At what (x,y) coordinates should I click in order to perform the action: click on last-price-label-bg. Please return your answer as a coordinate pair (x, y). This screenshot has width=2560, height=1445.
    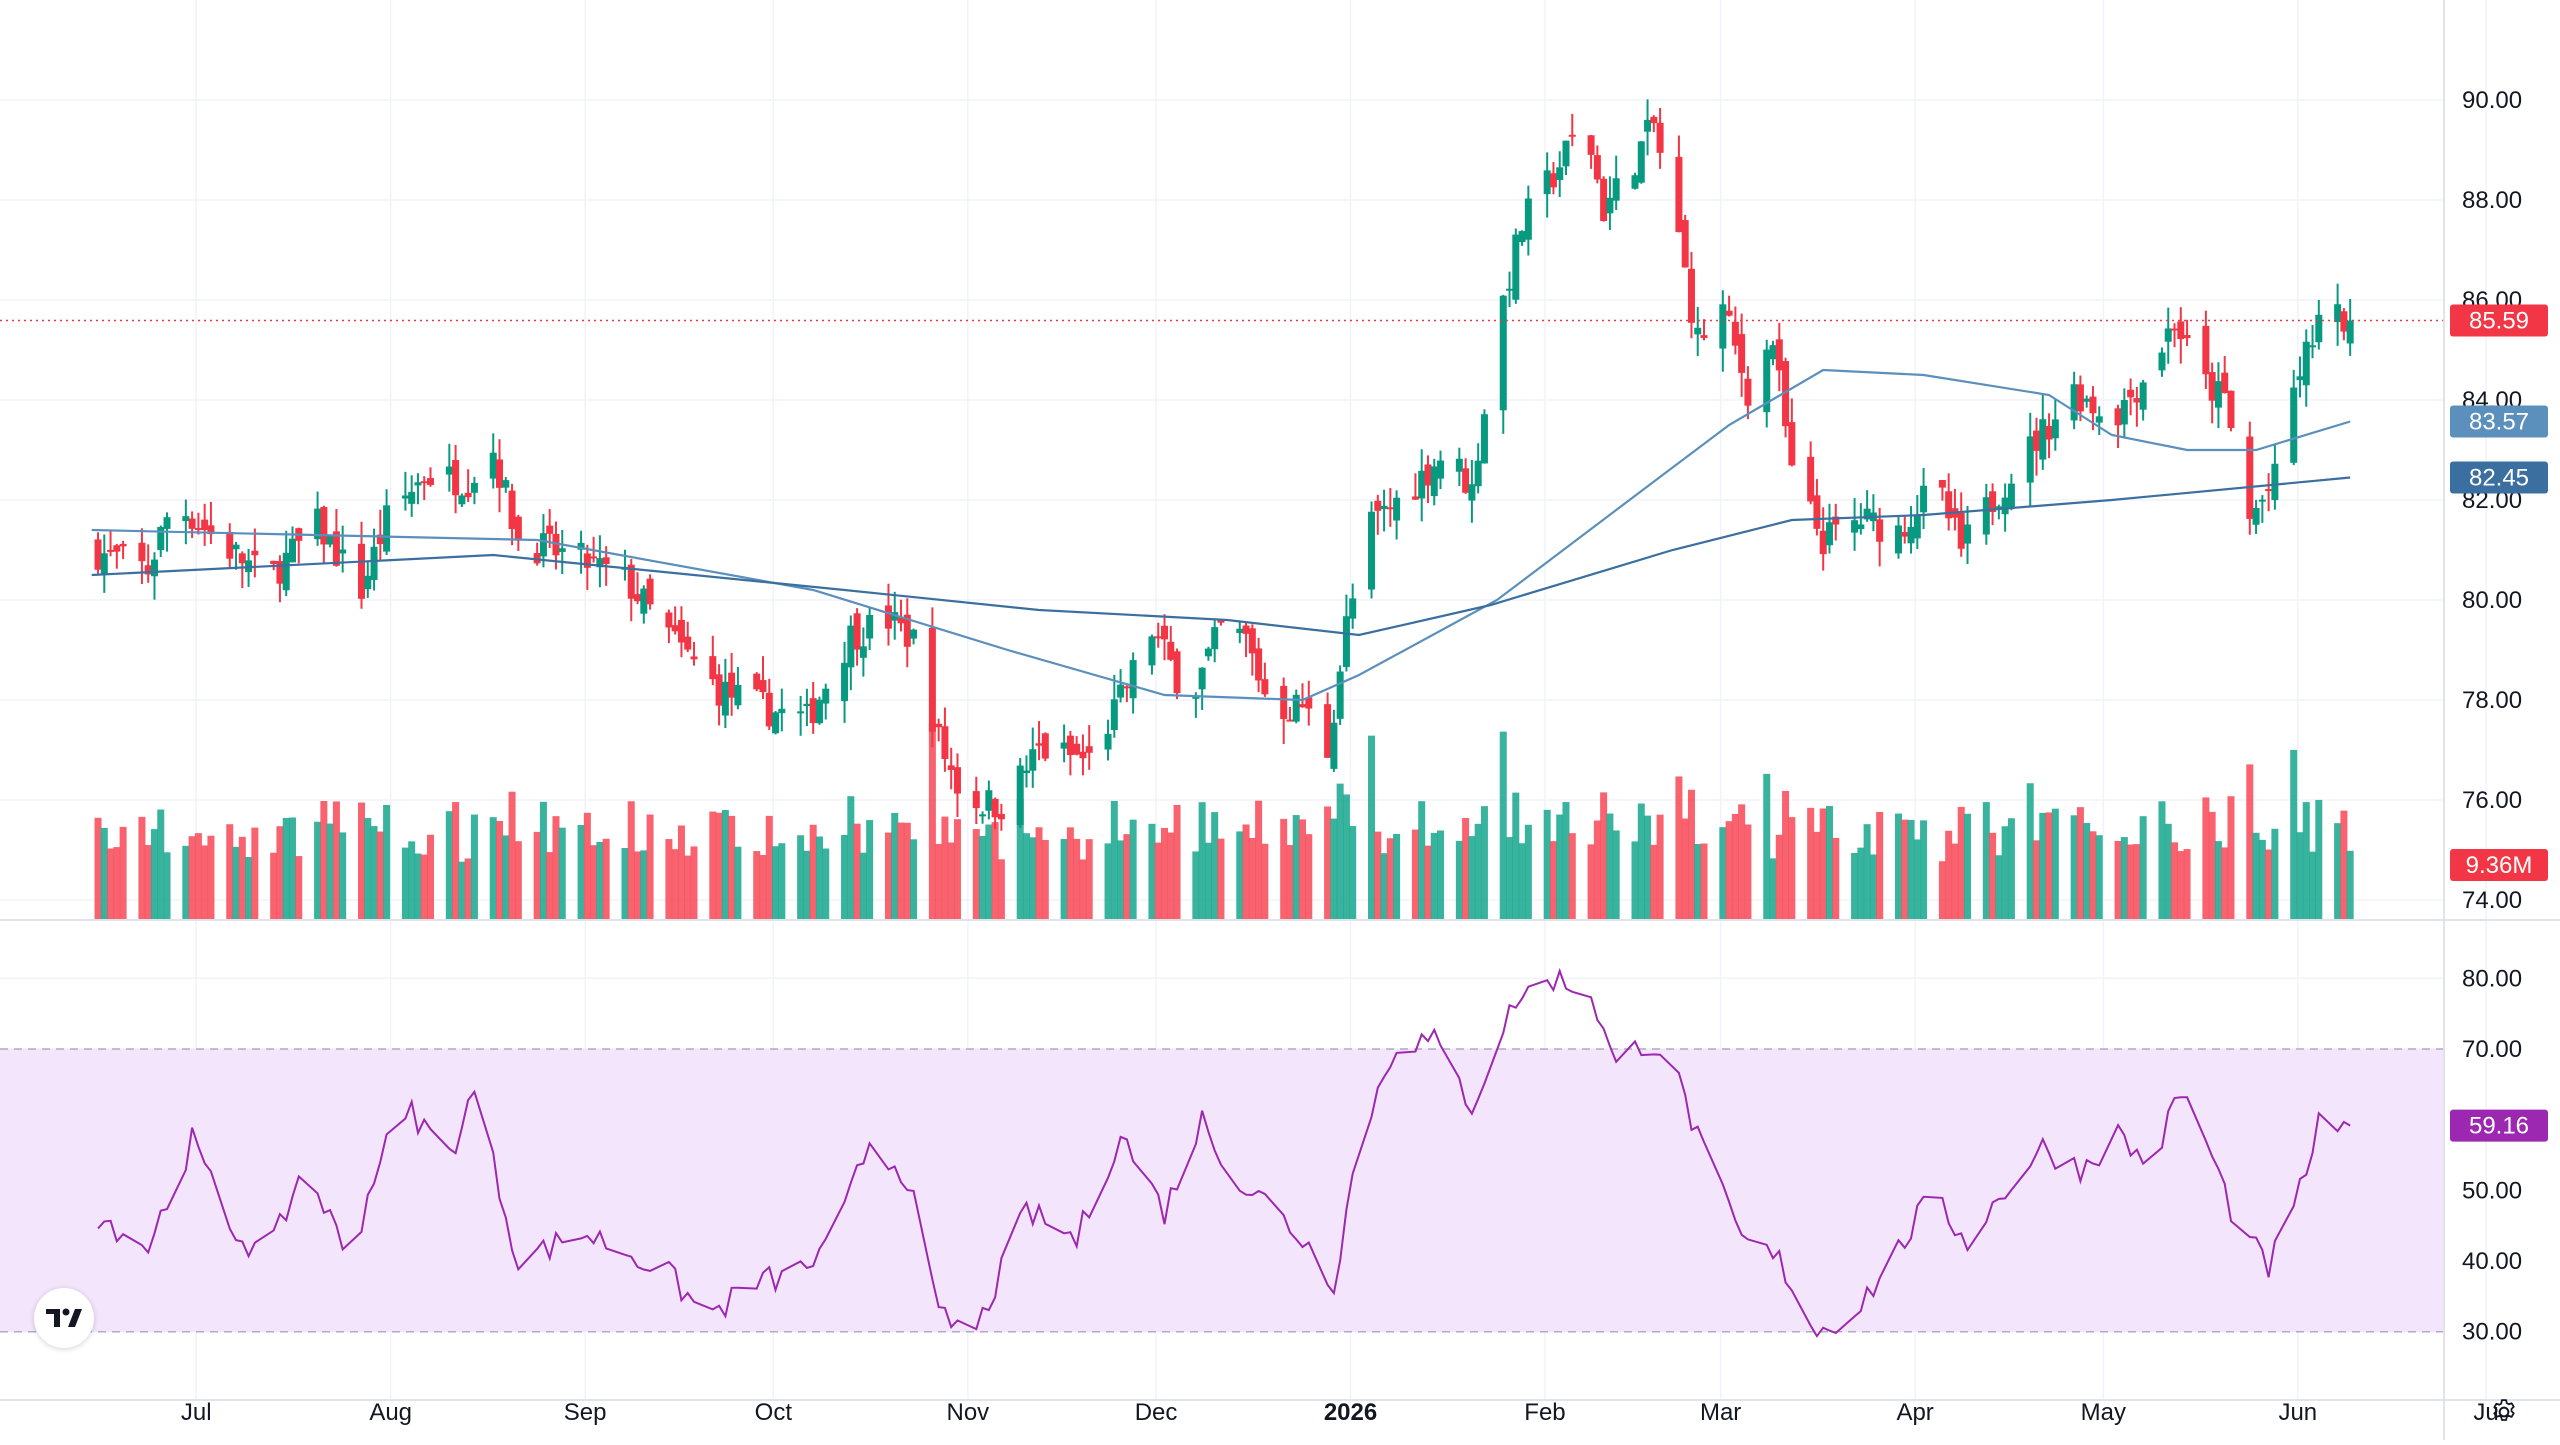
    Looking at the image, I should click on (2499, 320).